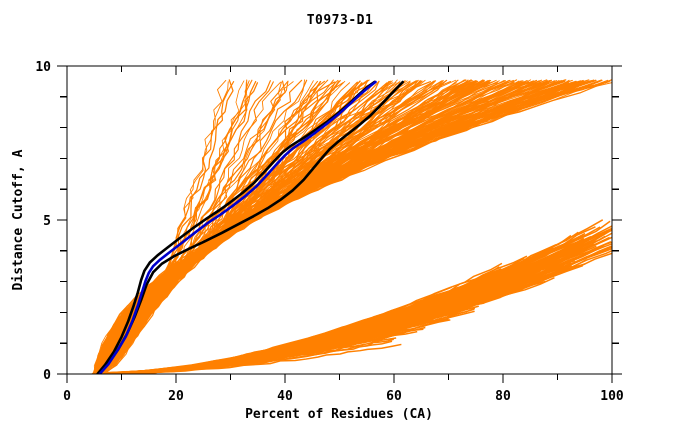  What do you see at coordinates (43, 67) in the screenshot?
I see `y-tick-label: 10` at bounding box center [43, 67].